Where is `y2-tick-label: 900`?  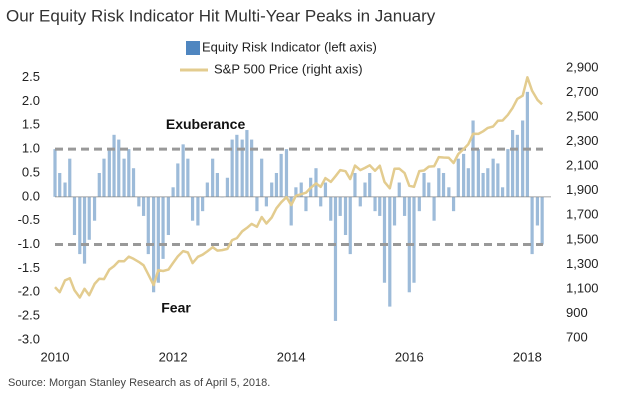
y2-tick-label: 900 is located at coordinates (577, 312).